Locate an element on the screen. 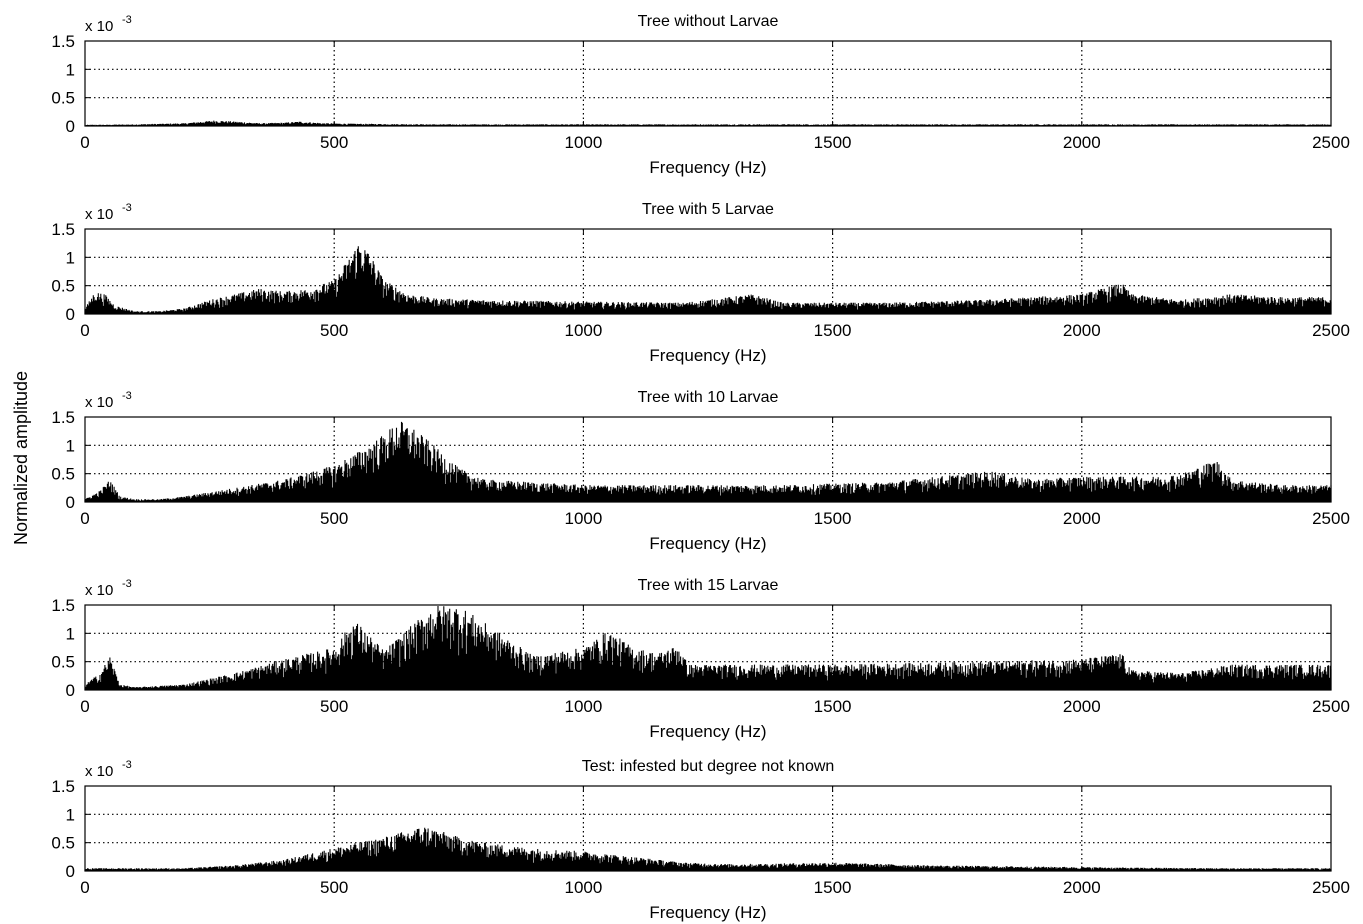 This screenshot has width=1363, height=924. chart-title: Test: infested but degree not known is located at coordinates (708, 766).